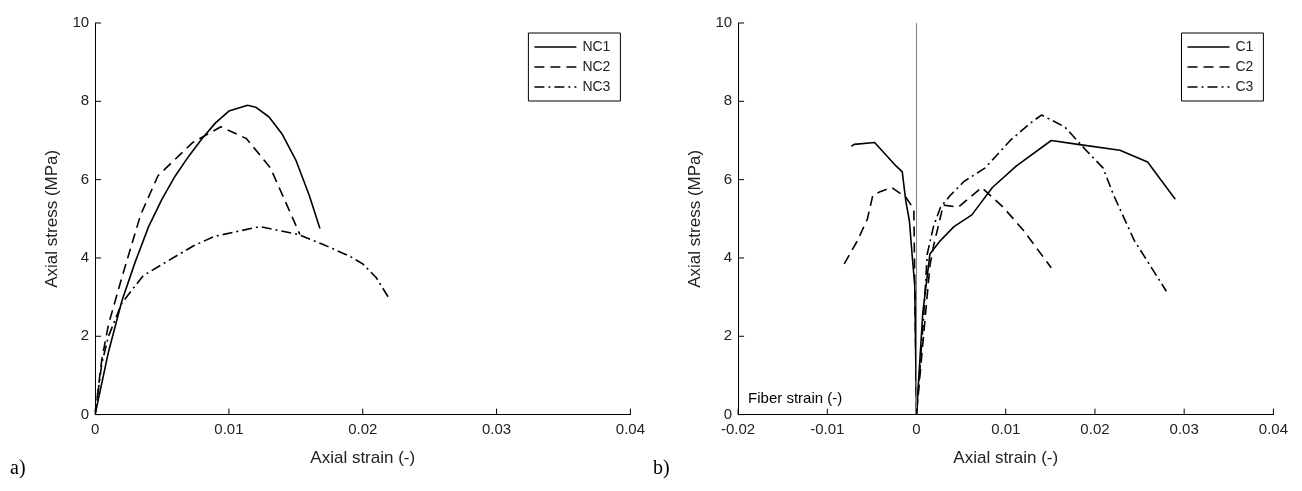  What do you see at coordinates (18, 468) in the screenshot?
I see `text: a)` at bounding box center [18, 468].